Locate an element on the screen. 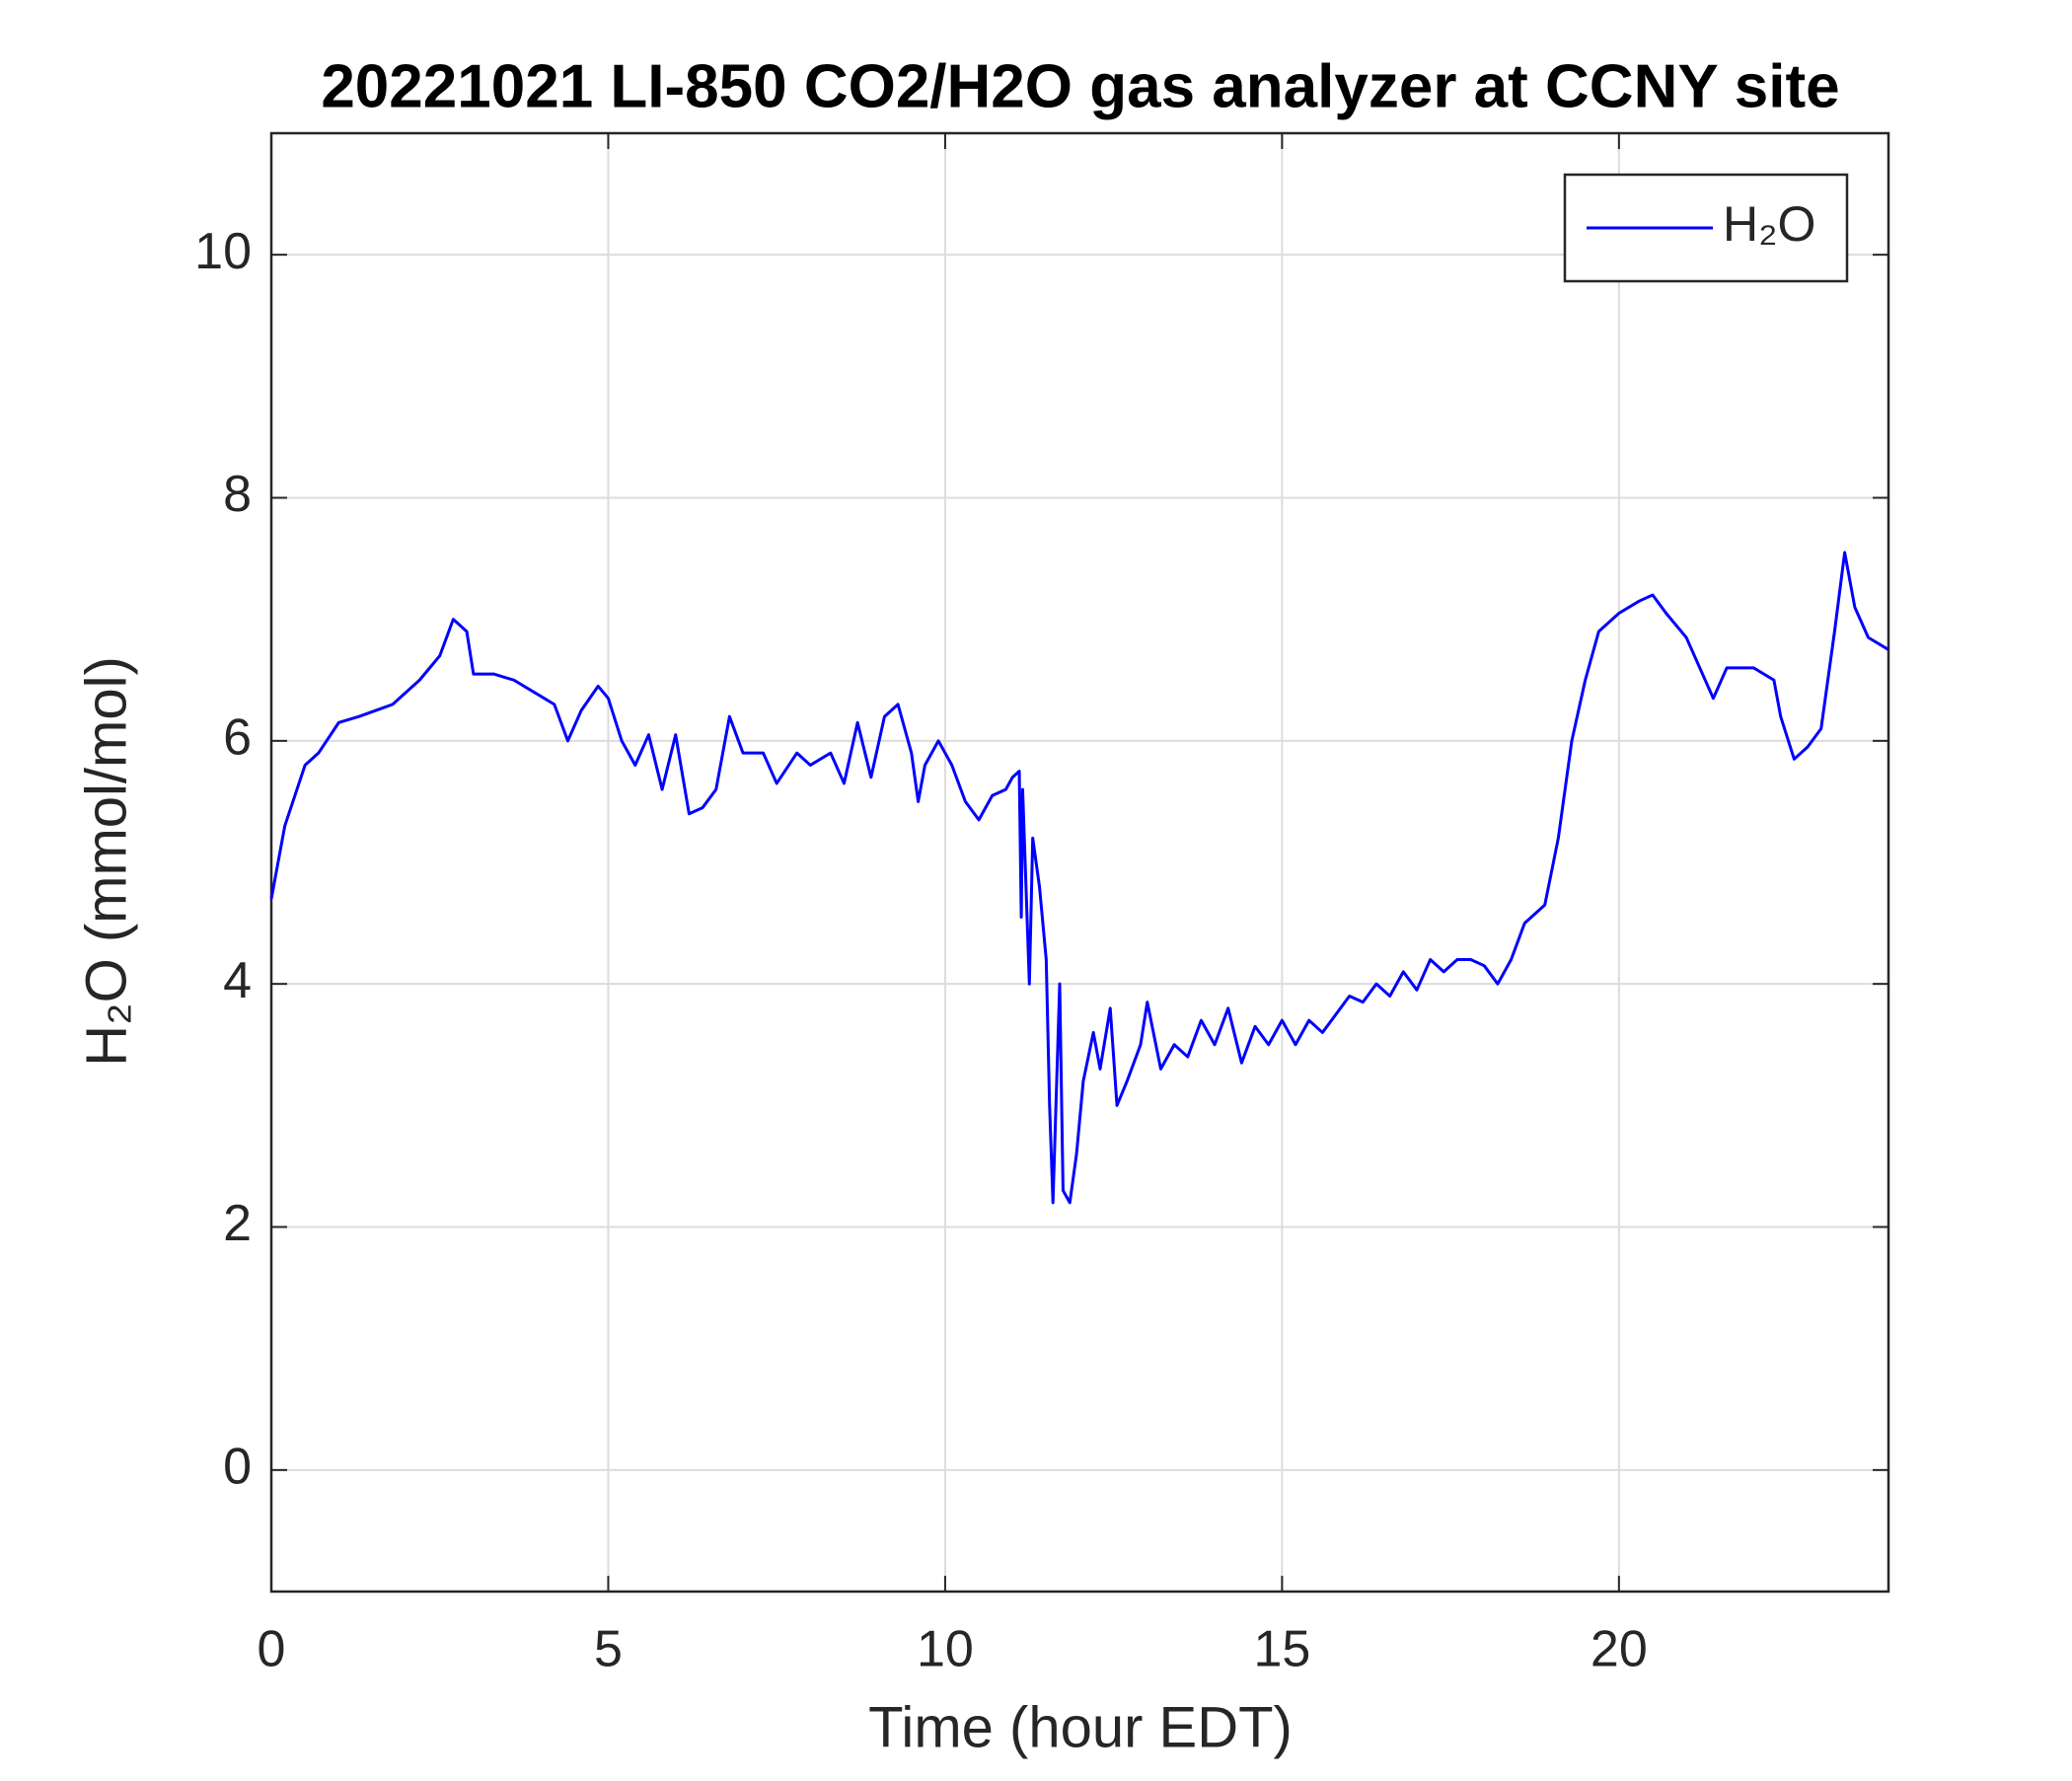  y-tick-label: 4 is located at coordinates (238, 980).